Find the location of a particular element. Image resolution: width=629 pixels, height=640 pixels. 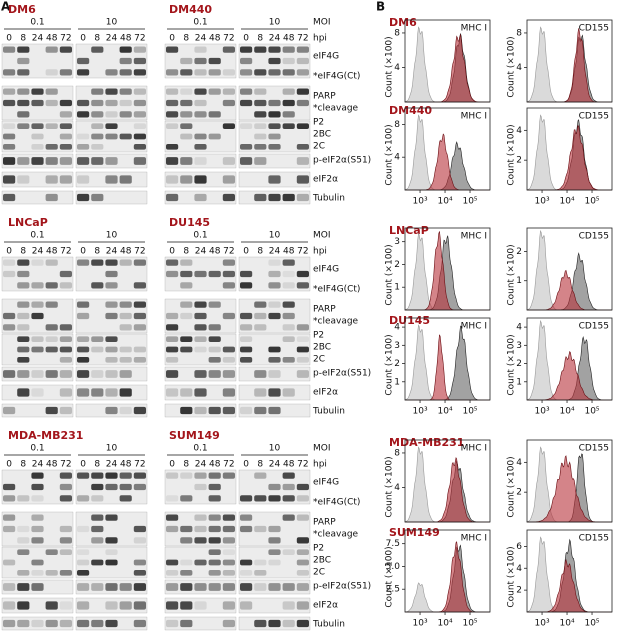

row-label: eIF4G is located at coordinates (326, 270).